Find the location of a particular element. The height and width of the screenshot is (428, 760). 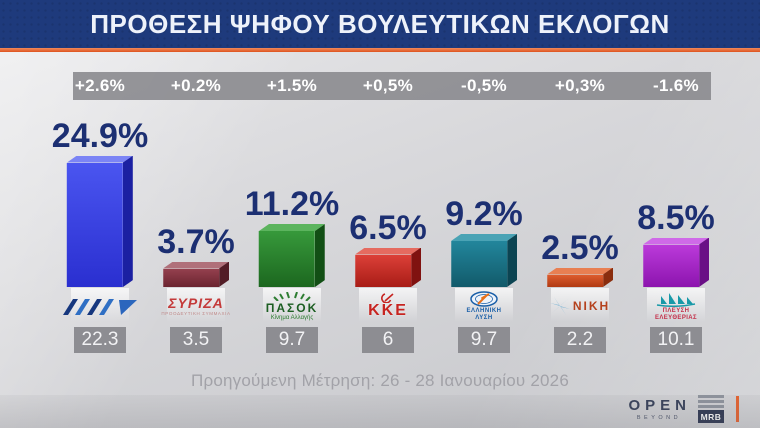

sails-icon is located at coordinates (676, 299).